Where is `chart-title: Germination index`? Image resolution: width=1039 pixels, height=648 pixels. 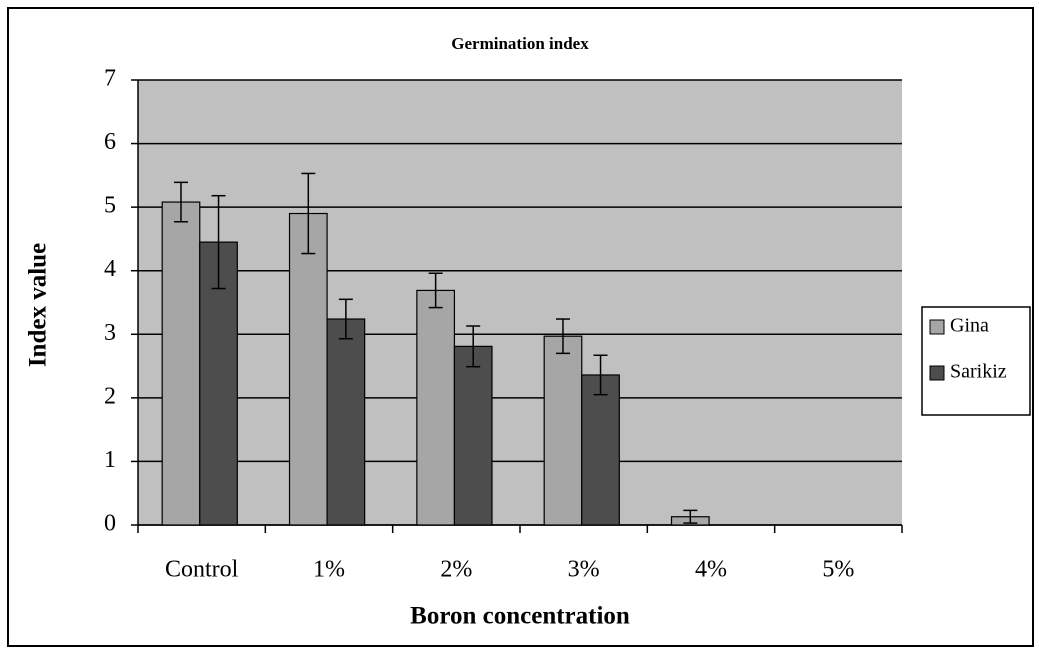 chart-title: Germination index is located at coordinates (520, 43).